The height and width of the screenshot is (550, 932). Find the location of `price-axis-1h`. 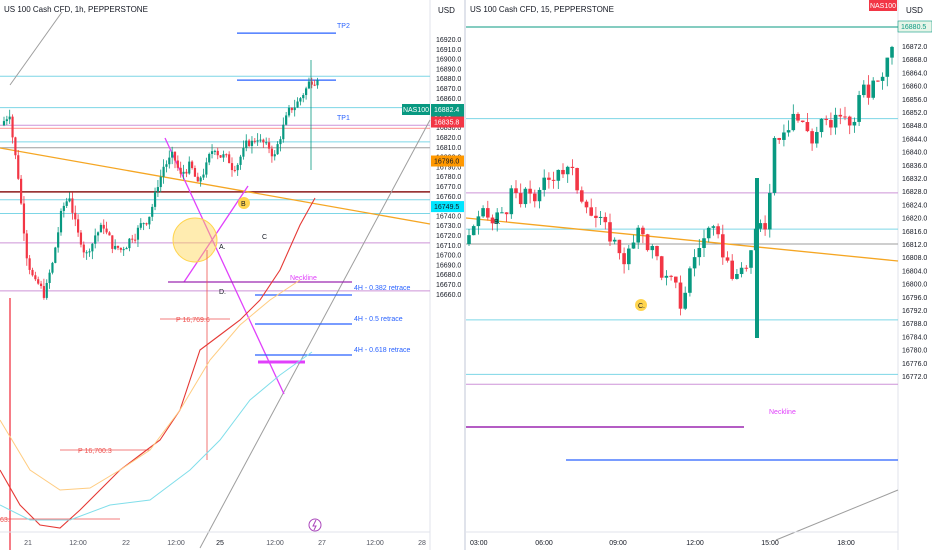

price-axis-1h is located at coordinates (447, 275).